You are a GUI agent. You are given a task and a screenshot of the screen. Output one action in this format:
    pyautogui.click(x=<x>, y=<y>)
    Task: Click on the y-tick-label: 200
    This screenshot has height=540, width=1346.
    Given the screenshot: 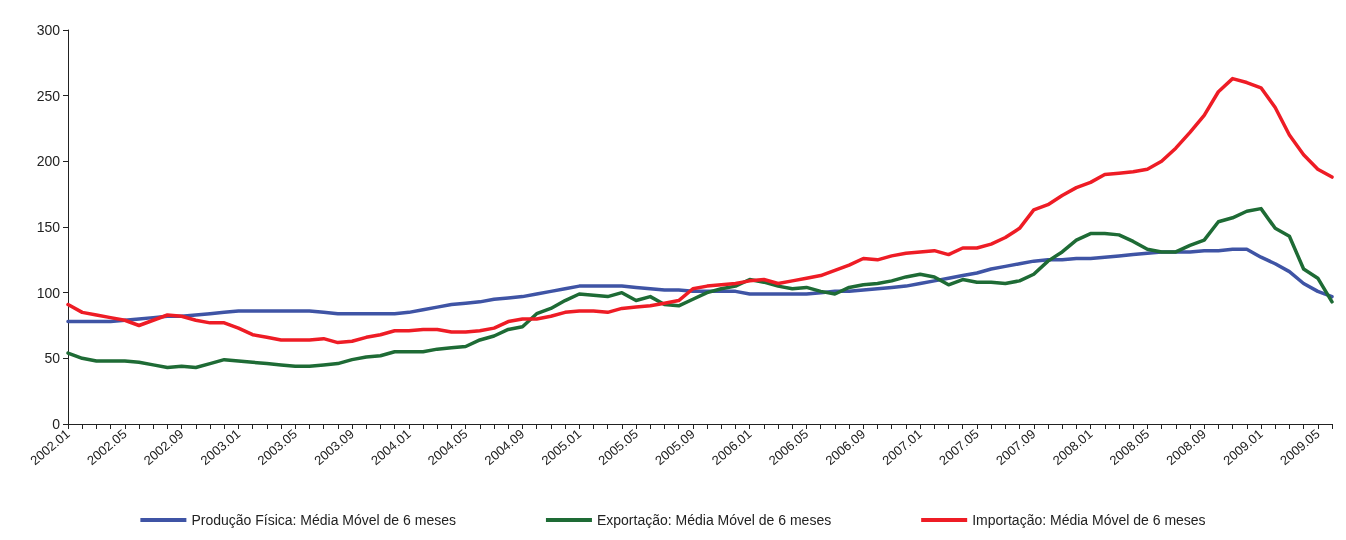 What is the action you would take?
    pyautogui.click(x=48, y=161)
    